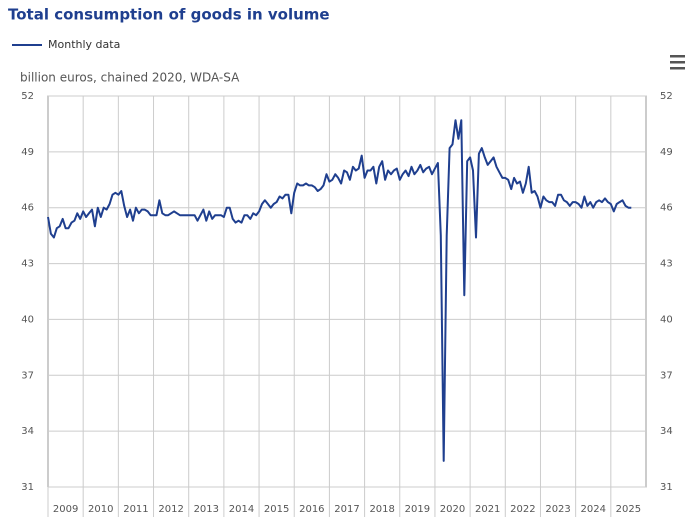 The width and height of the screenshot is (694, 527). What do you see at coordinates (170, 509) in the screenshot?
I see `x-tick-label: 2012` at bounding box center [170, 509].